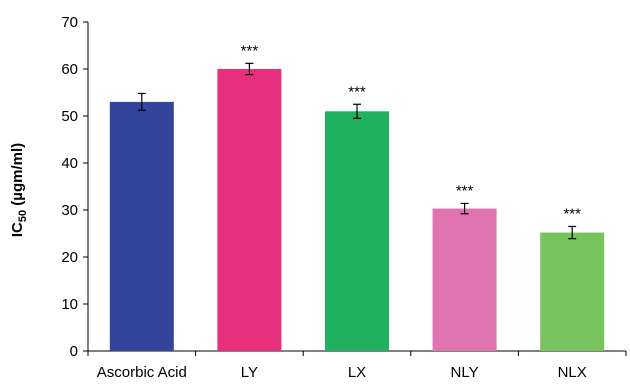 The width and height of the screenshot is (630, 384). I want to click on y-tick-label: 60, so click(69, 69).